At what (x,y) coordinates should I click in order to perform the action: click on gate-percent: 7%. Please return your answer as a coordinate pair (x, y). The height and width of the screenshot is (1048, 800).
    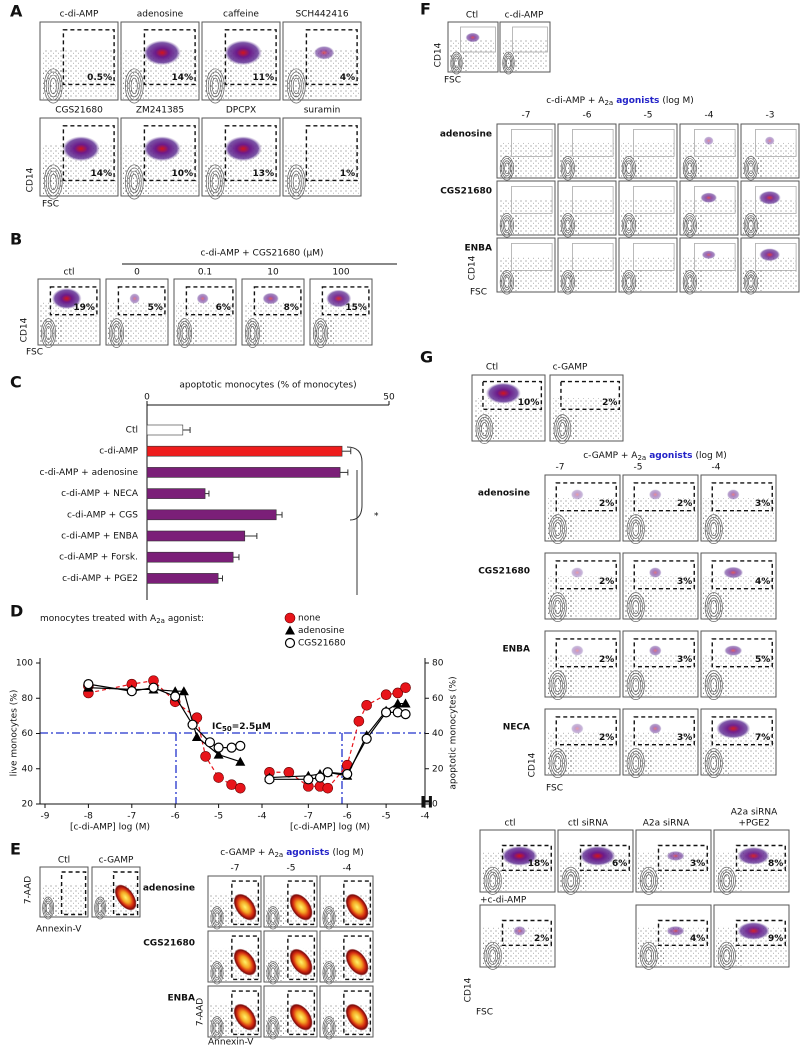
    Looking at the image, I should click on (762, 738).